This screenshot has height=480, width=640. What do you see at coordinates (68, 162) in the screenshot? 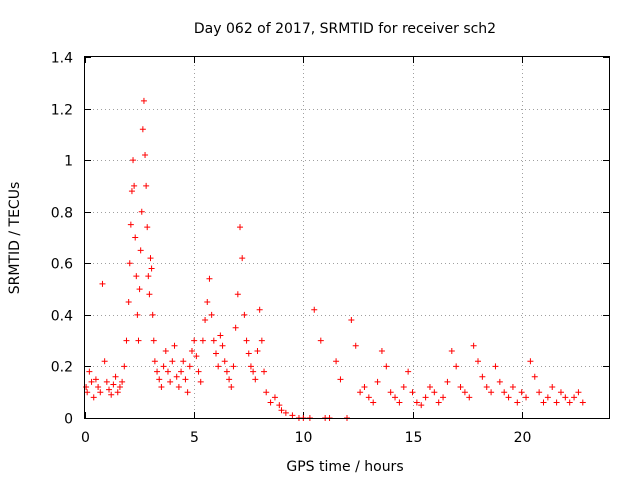
I see `y-tick-label: 1` at bounding box center [68, 162].